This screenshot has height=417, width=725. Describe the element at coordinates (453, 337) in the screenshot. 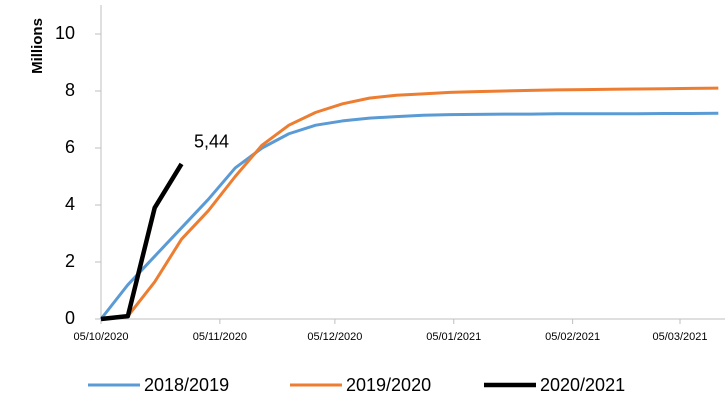

I see `x-tick-label: 05/01/2021` at that location.